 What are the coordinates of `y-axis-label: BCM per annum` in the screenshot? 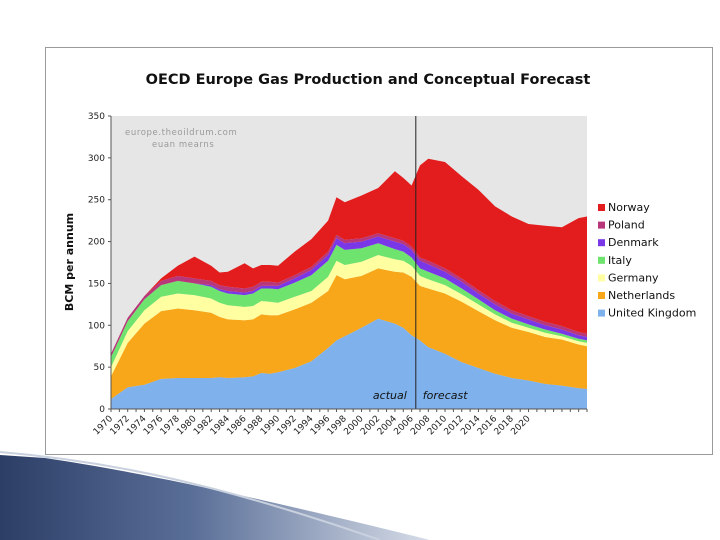 It's located at (69, 262).